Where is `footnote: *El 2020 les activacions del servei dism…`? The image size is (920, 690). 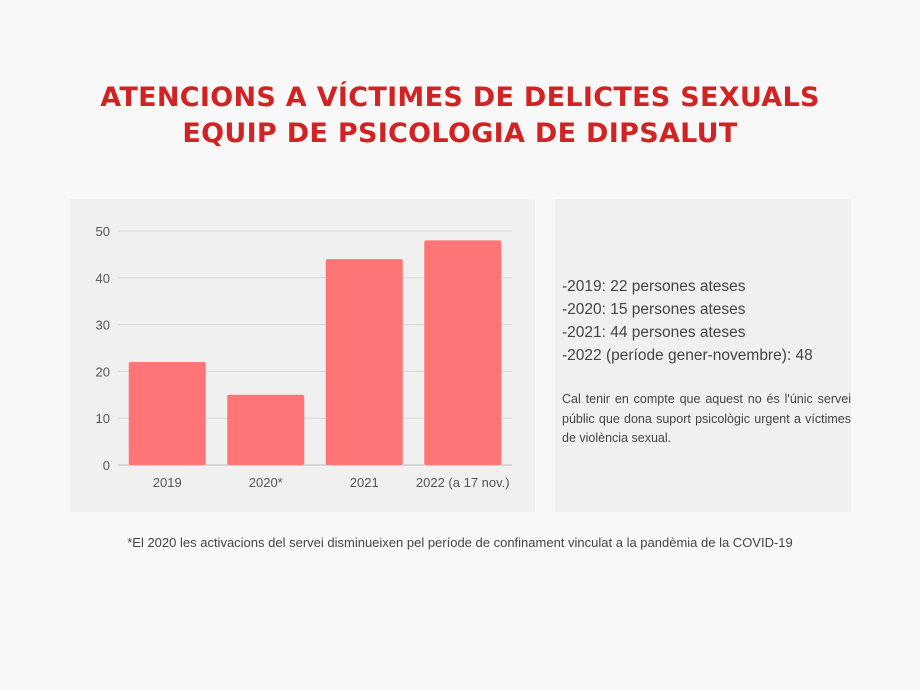
footnote: *El 2020 les activacions del servei dism… is located at coordinates (460, 542).